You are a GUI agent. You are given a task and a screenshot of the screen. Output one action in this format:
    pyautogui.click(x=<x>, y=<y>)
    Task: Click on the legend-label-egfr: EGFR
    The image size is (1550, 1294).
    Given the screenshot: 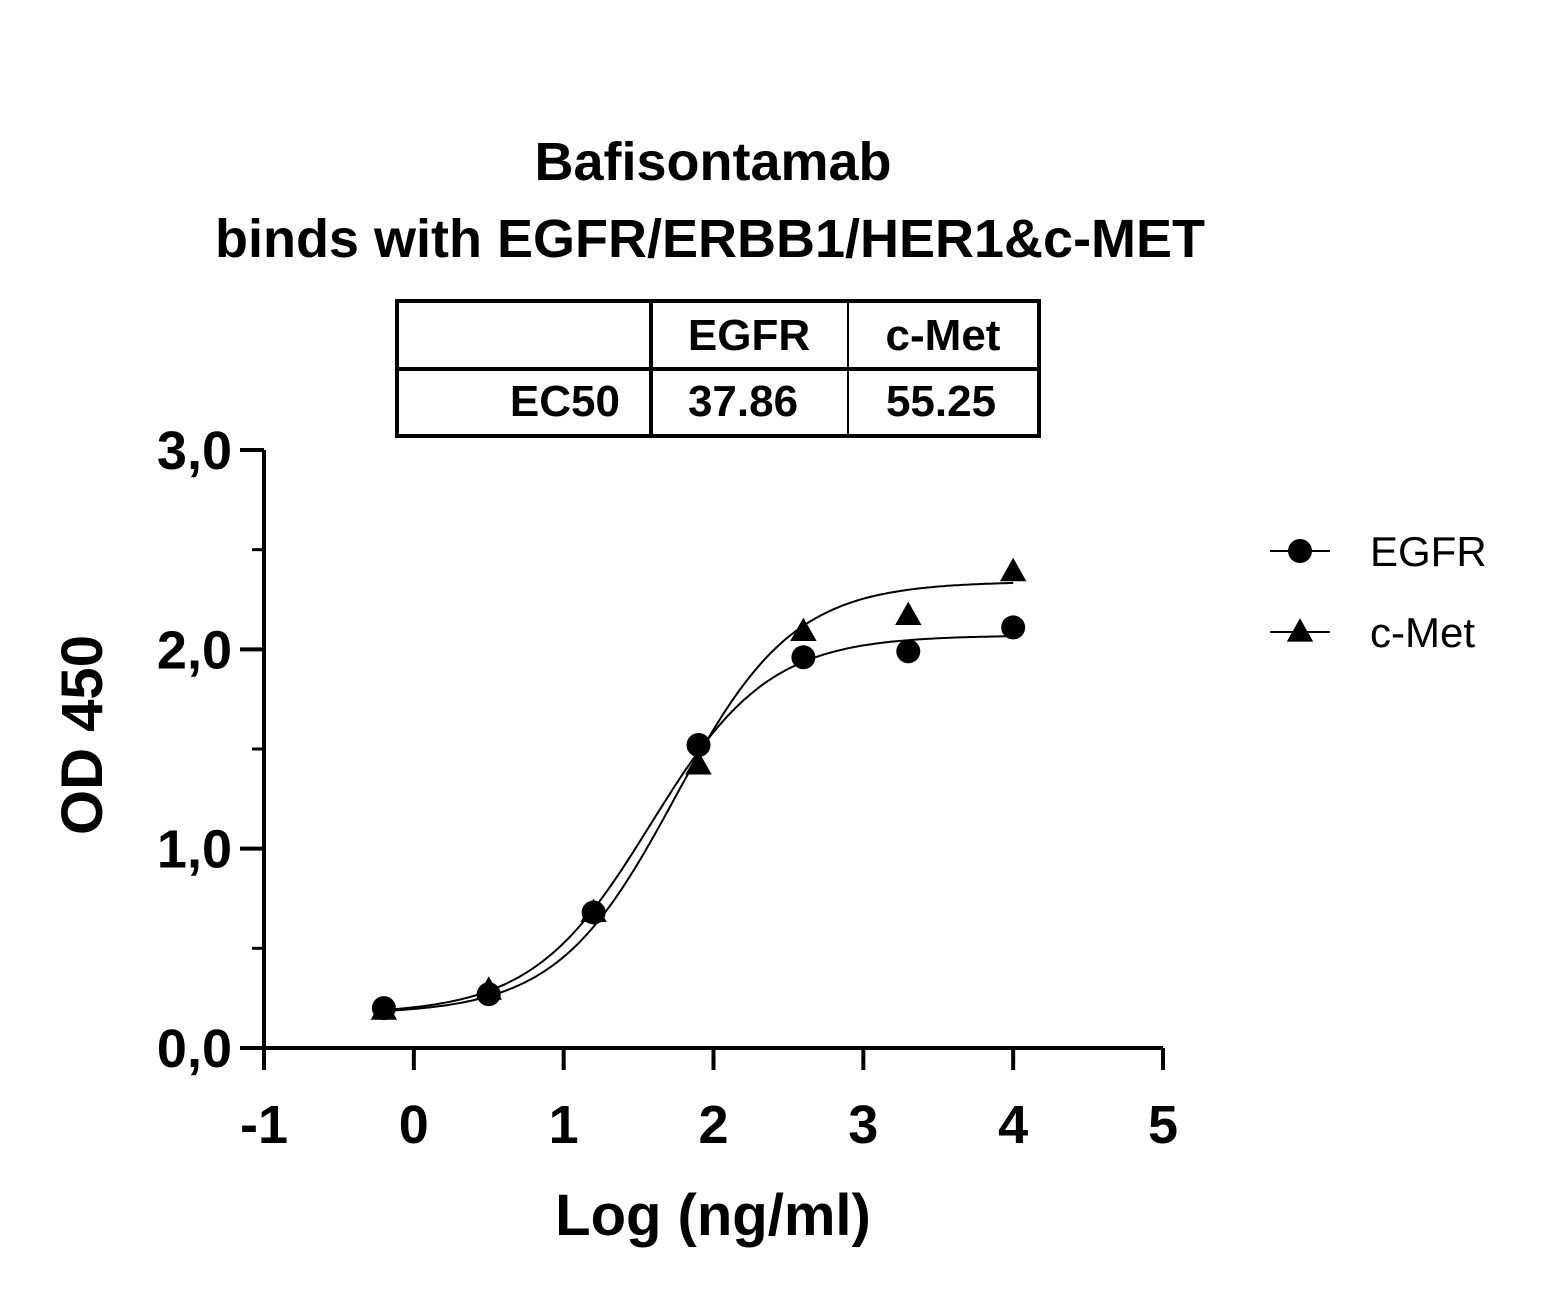 What is the action you would take?
    pyautogui.click(x=1428, y=551)
    